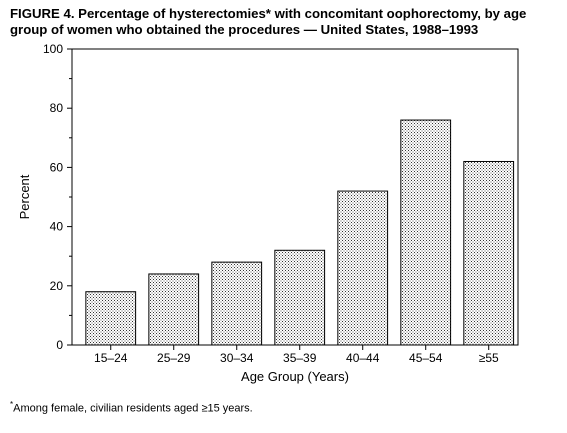 This screenshot has height=433, width=567. What do you see at coordinates (489, 358) in the screenshot?
I see `x-tick-label: ≥55` at bounding box center [489, 358].